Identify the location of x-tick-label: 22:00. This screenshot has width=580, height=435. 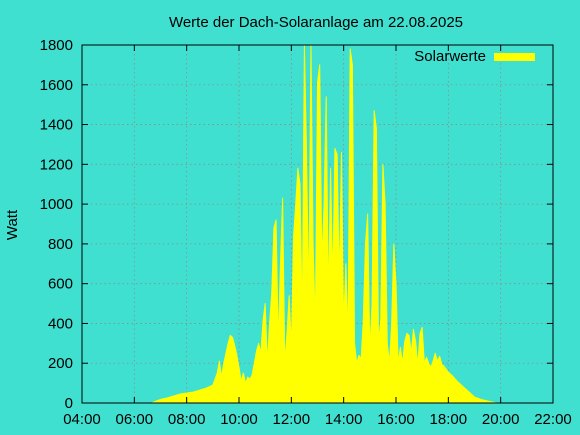
(553, 419).